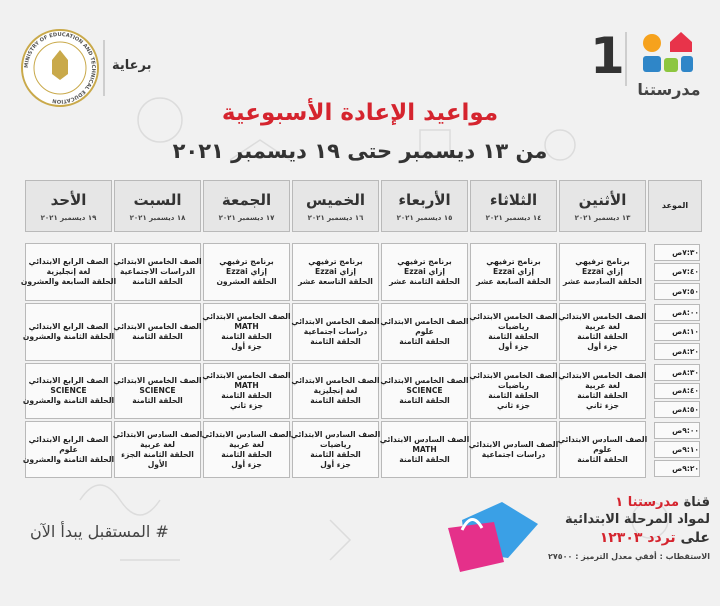 This screenshot has width=720, height=606. I want to click on subtitle: من ١٣ ديسمبر حتى ١٩ ديسمبر ٢٠٢١, so click(360, 151).